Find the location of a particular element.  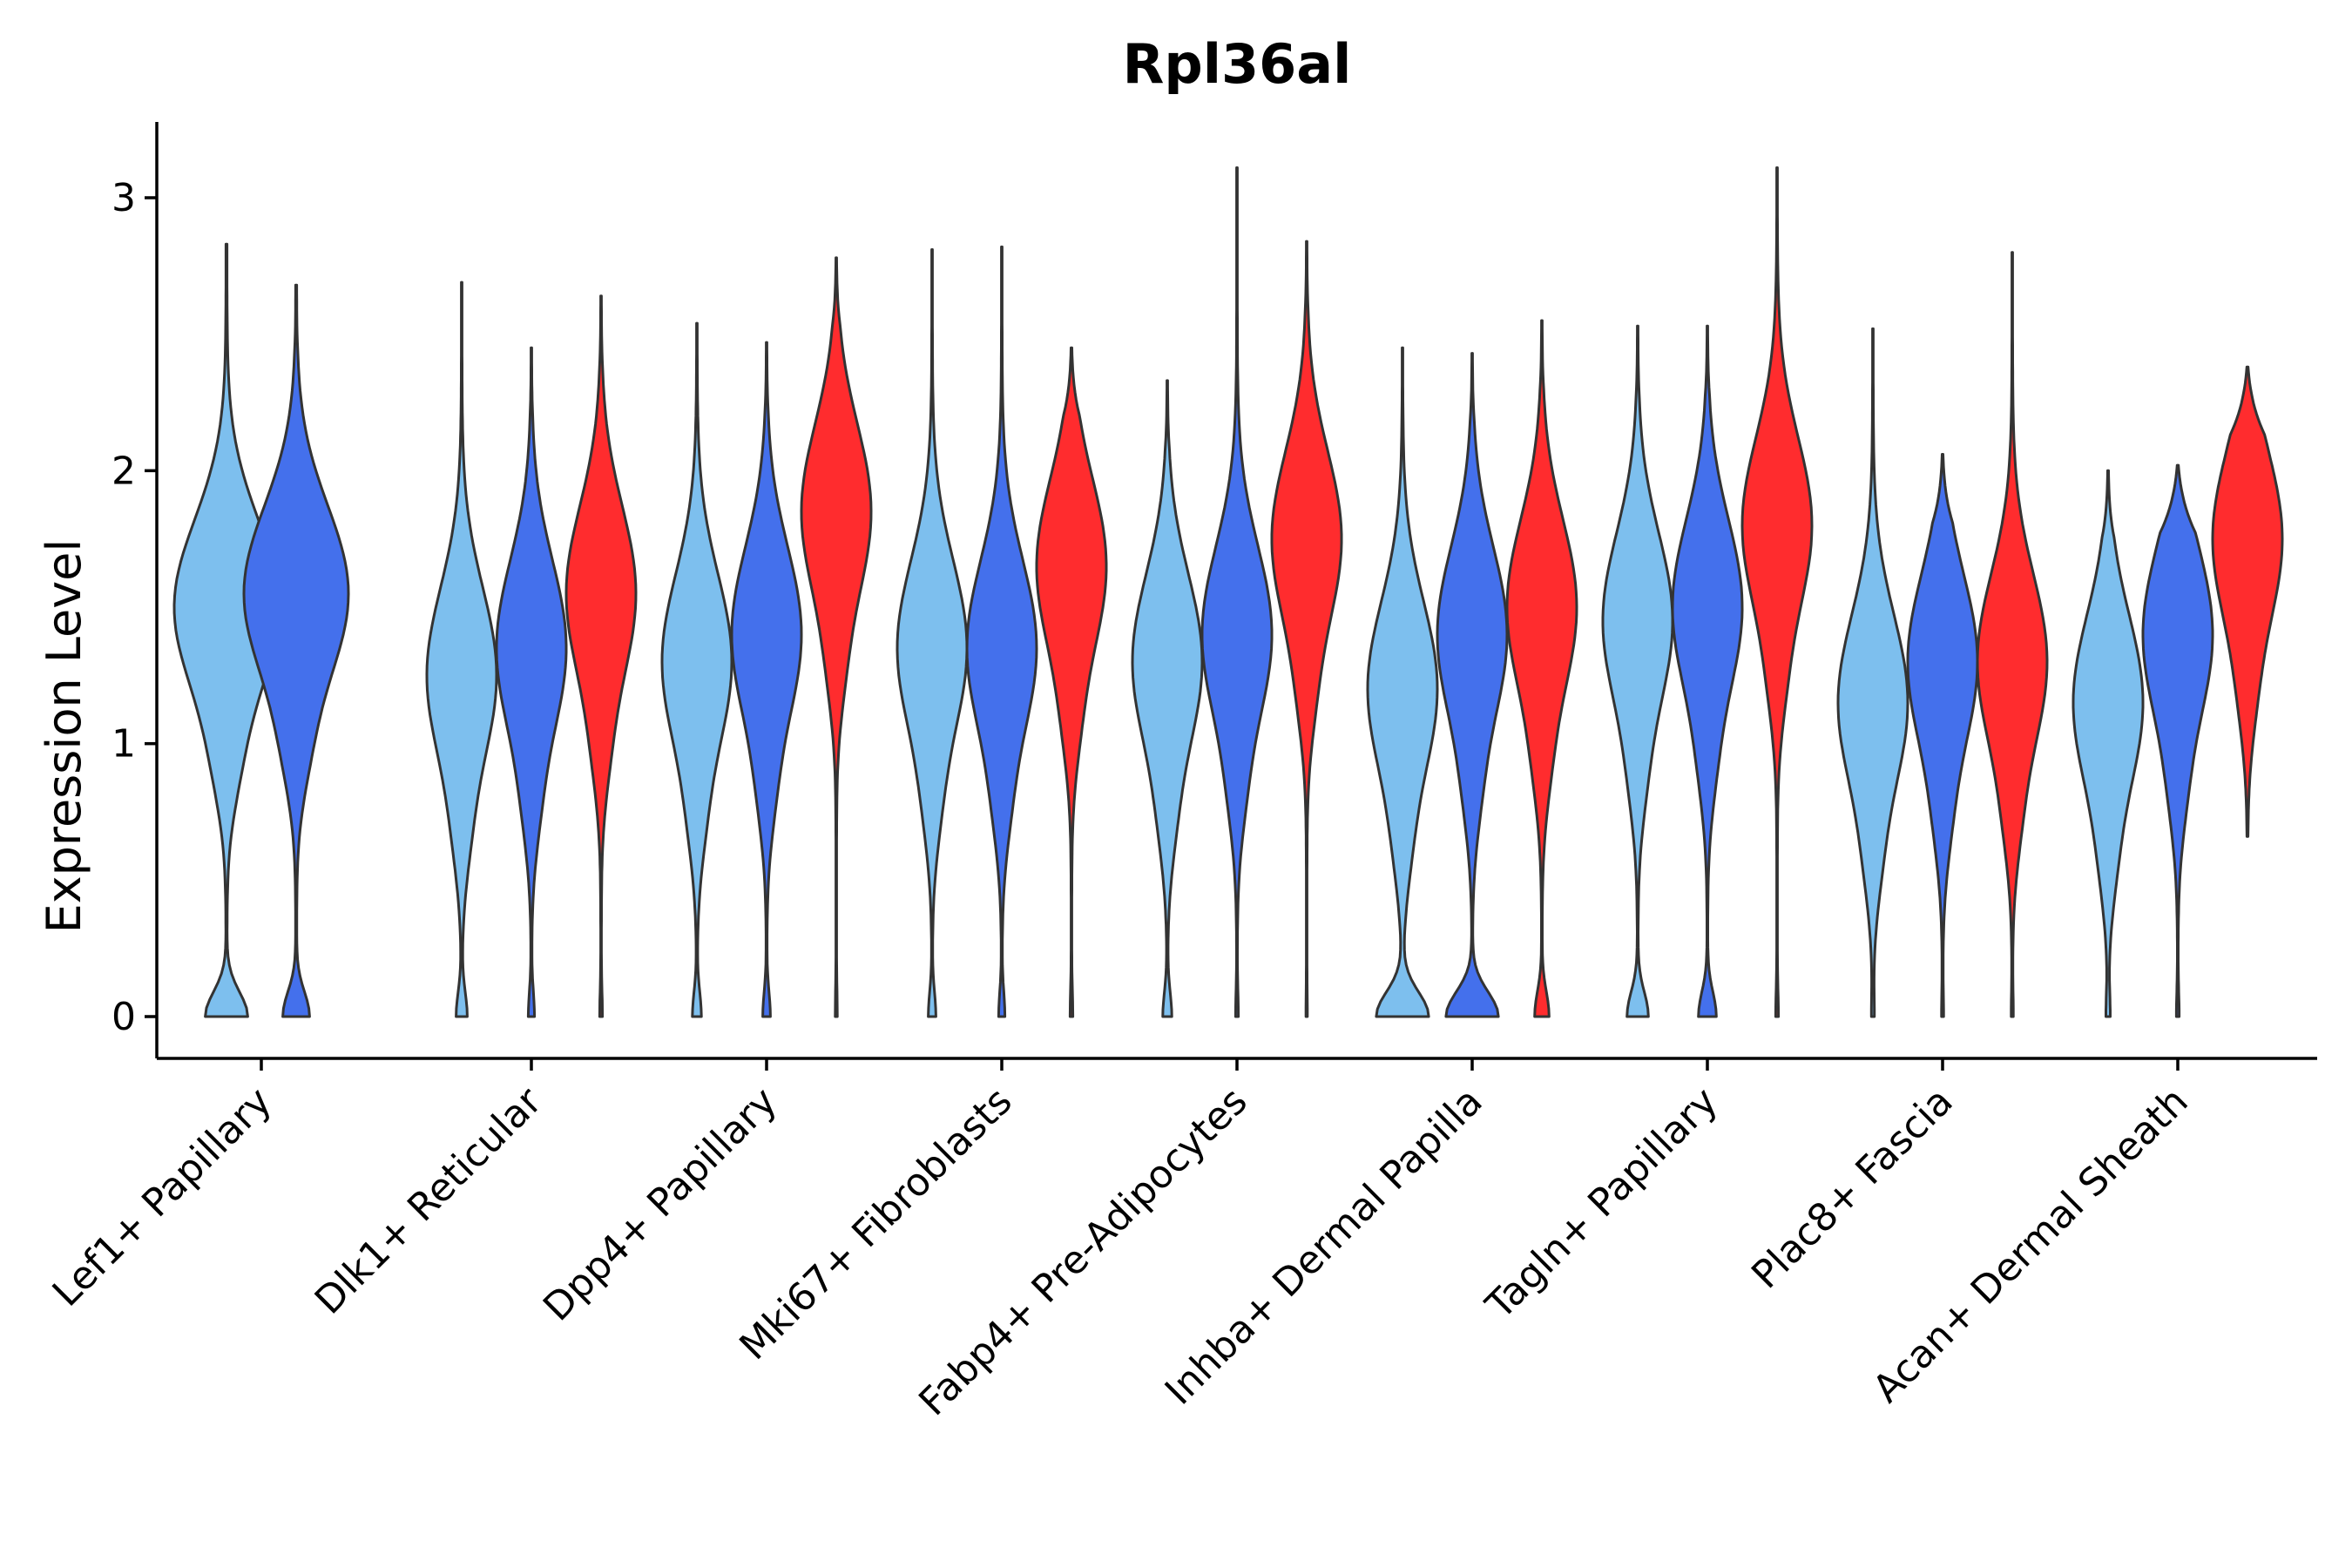

violin-plac8-fascia-g2 is located at coordinates (1943, 736).